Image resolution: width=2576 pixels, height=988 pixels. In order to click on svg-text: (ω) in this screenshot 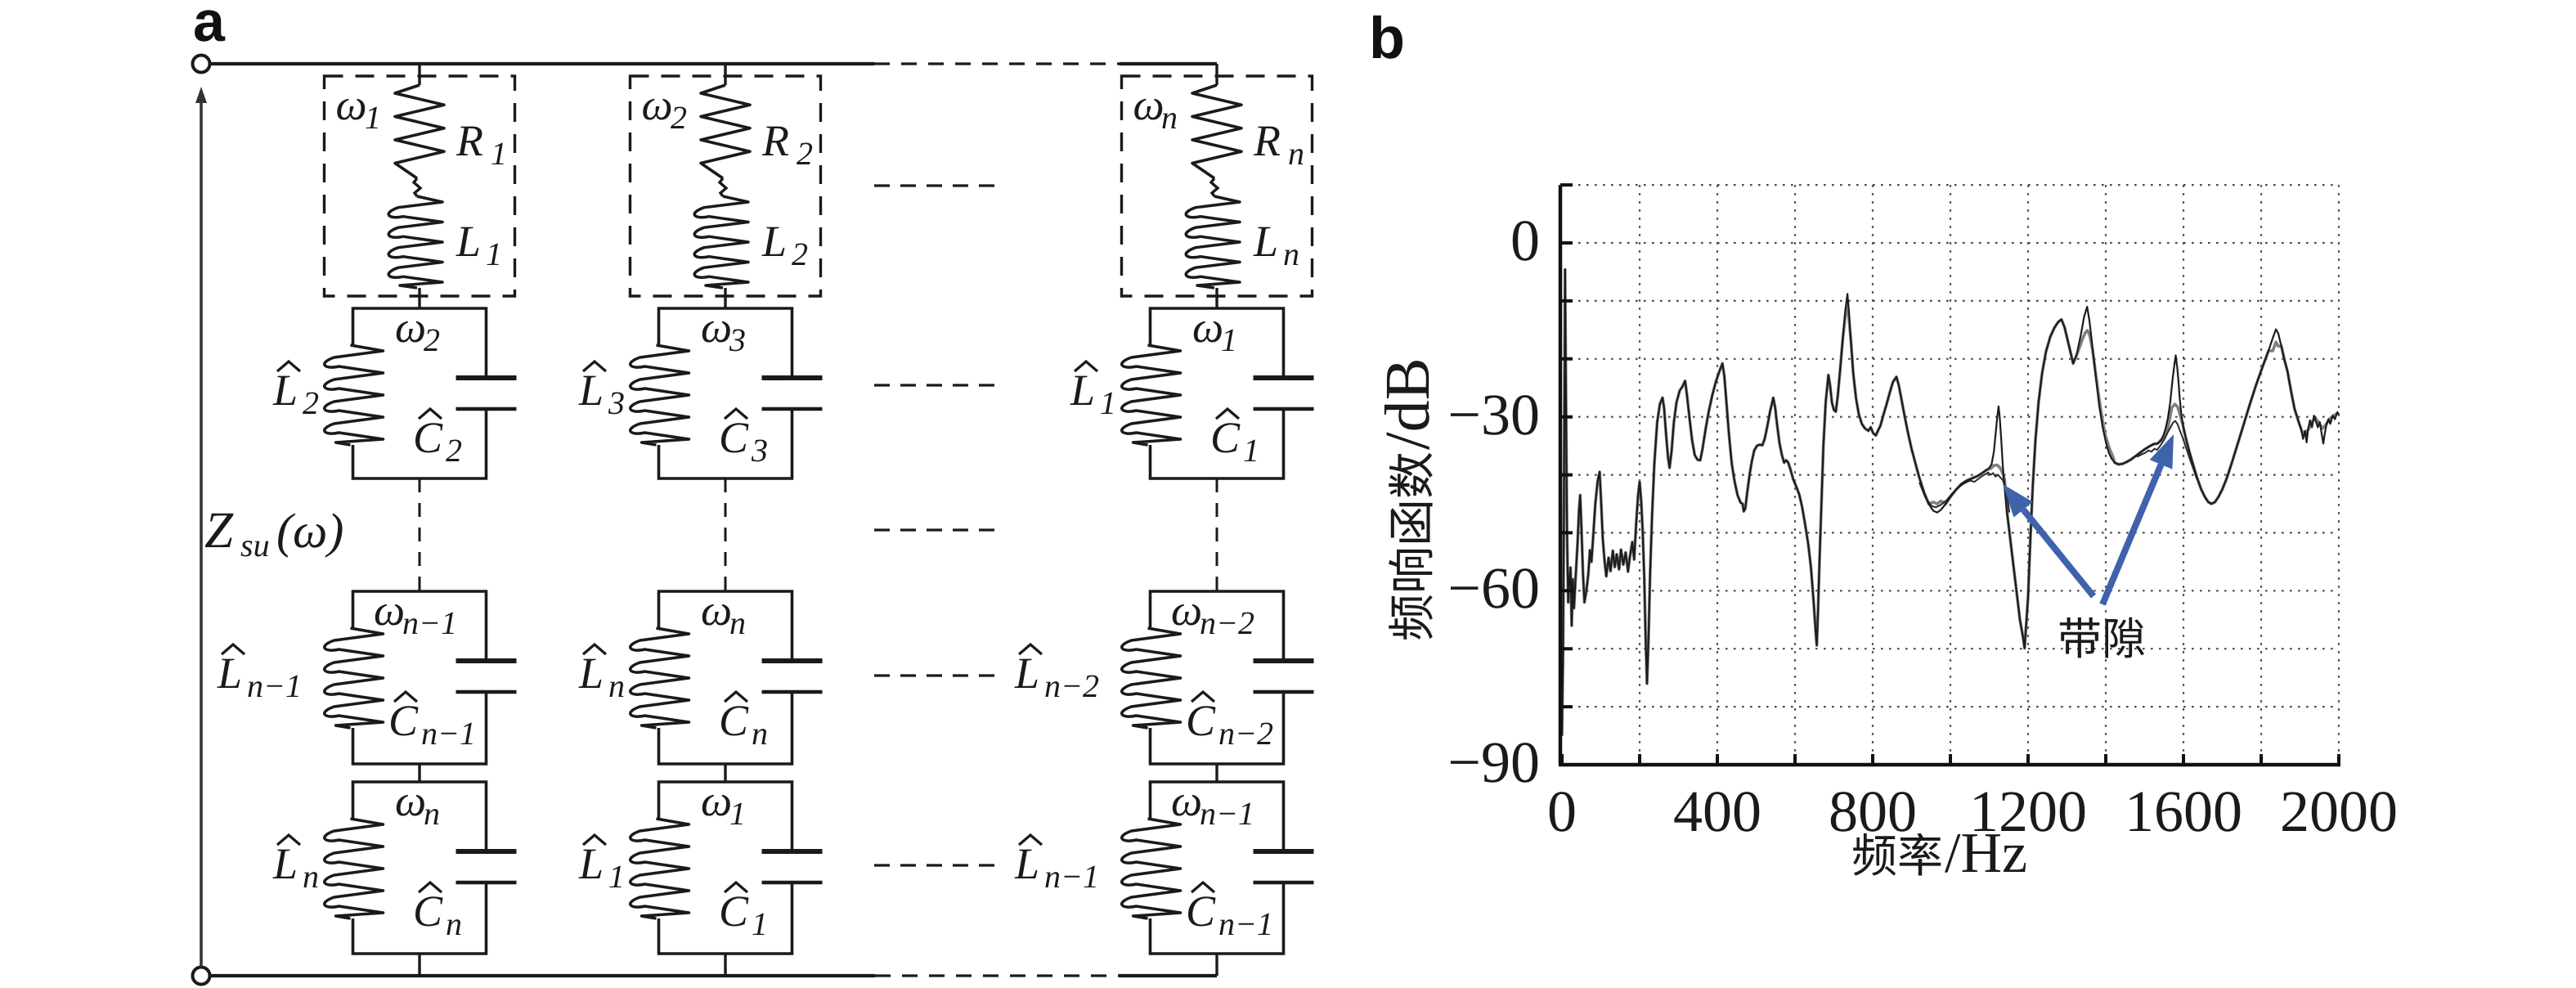, I will do `click(310, 531)`.